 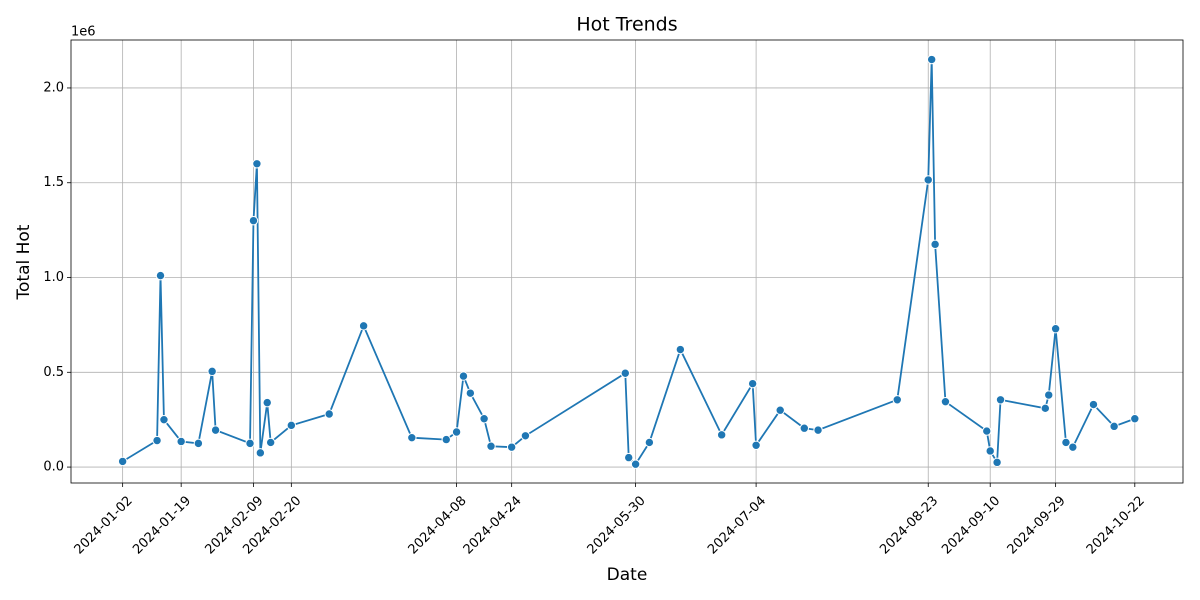 I want to click on x-tick-label: 2024-04-24, so click(x=493, y=525).